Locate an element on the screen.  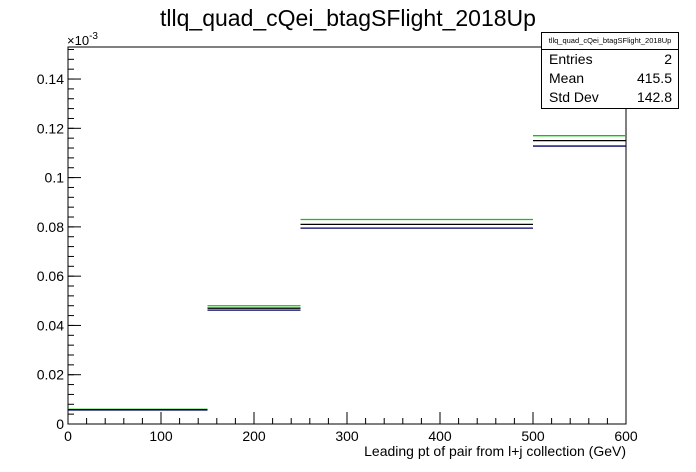
y-tick-label: 0.08 is located at coordinates (50, 227).